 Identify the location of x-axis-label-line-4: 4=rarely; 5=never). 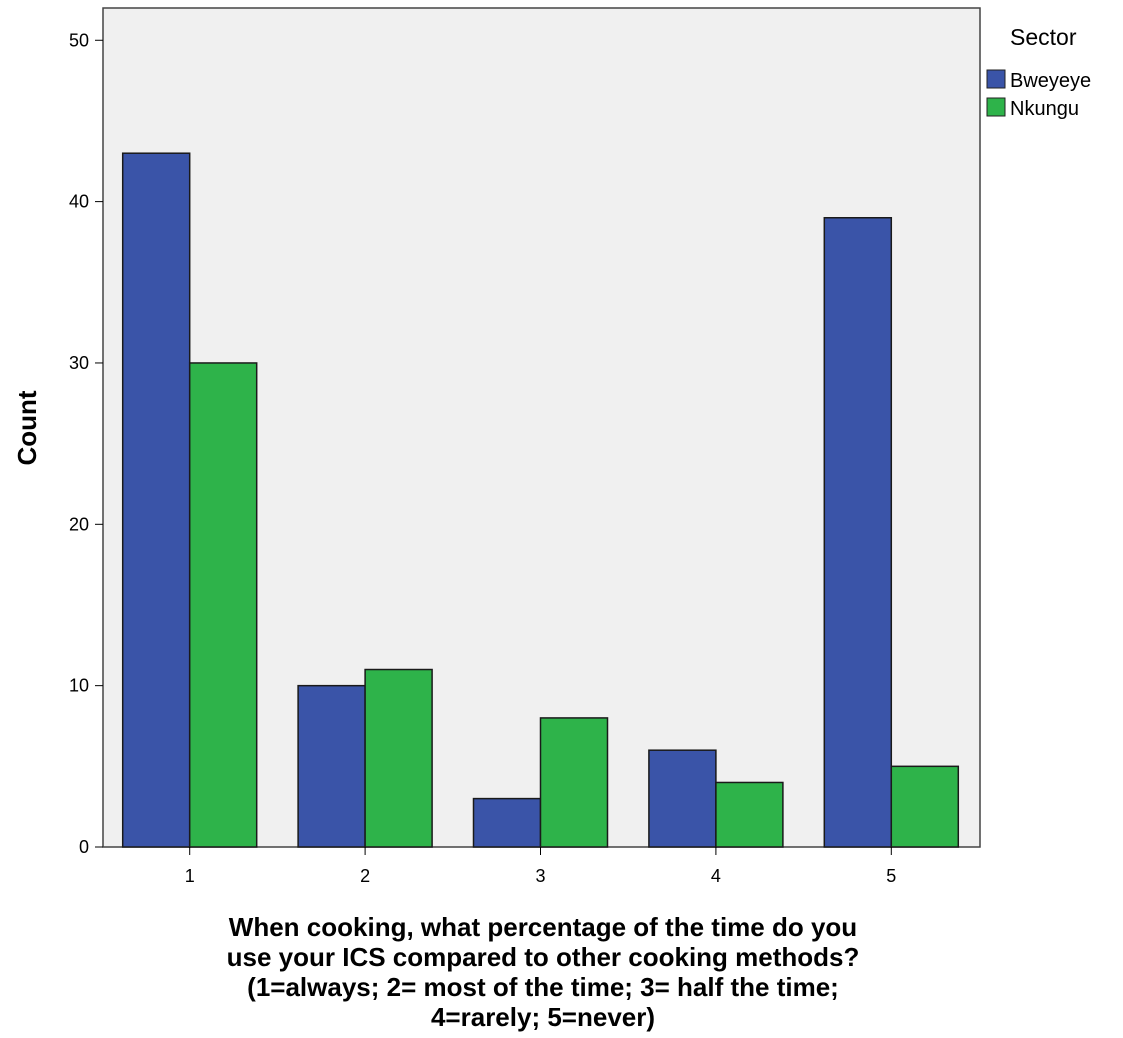
(543, 1017).